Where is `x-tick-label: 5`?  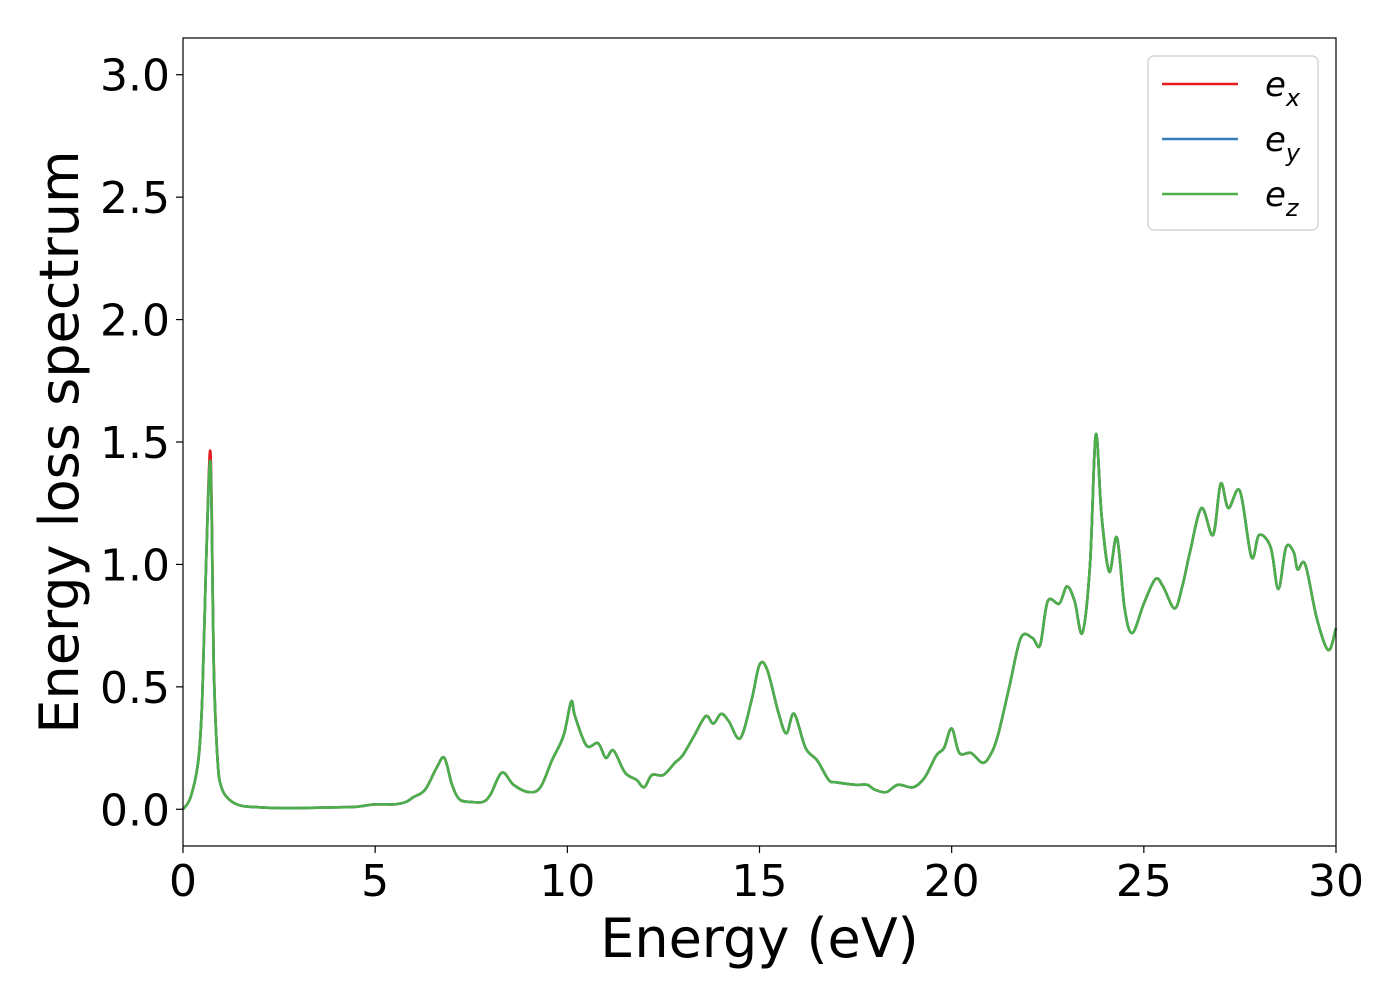 x-tick-label: 5 is located at coordinates (375, 881).